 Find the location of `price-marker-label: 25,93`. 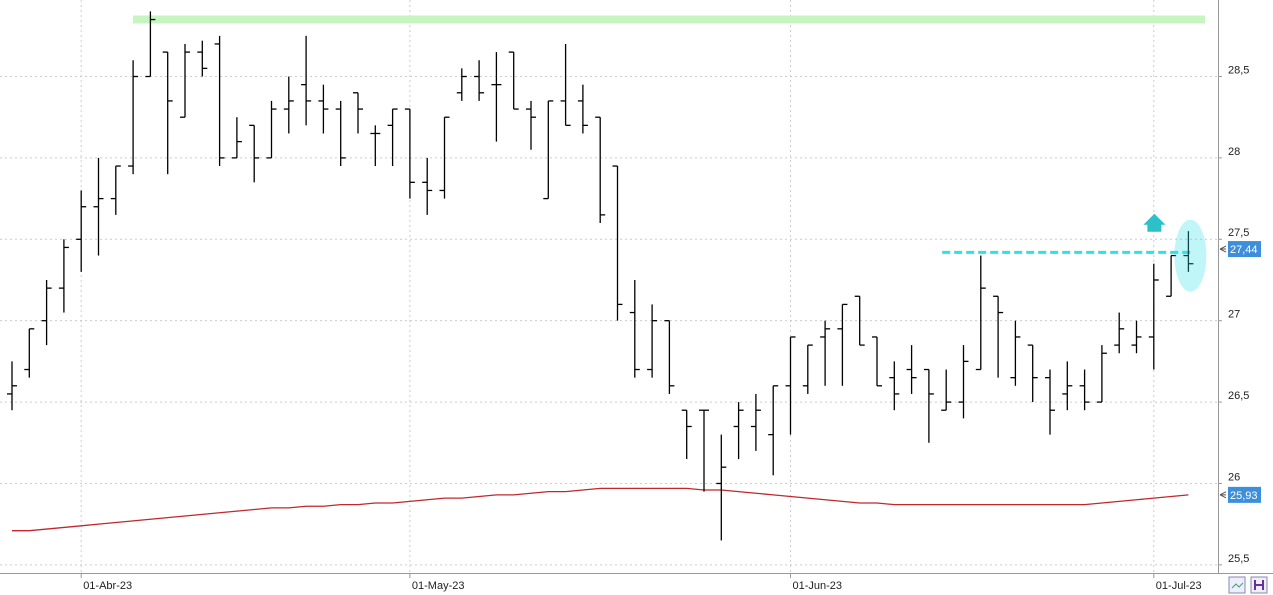

price-marker-label: 25,93 is located at coordinates (1244, 496).